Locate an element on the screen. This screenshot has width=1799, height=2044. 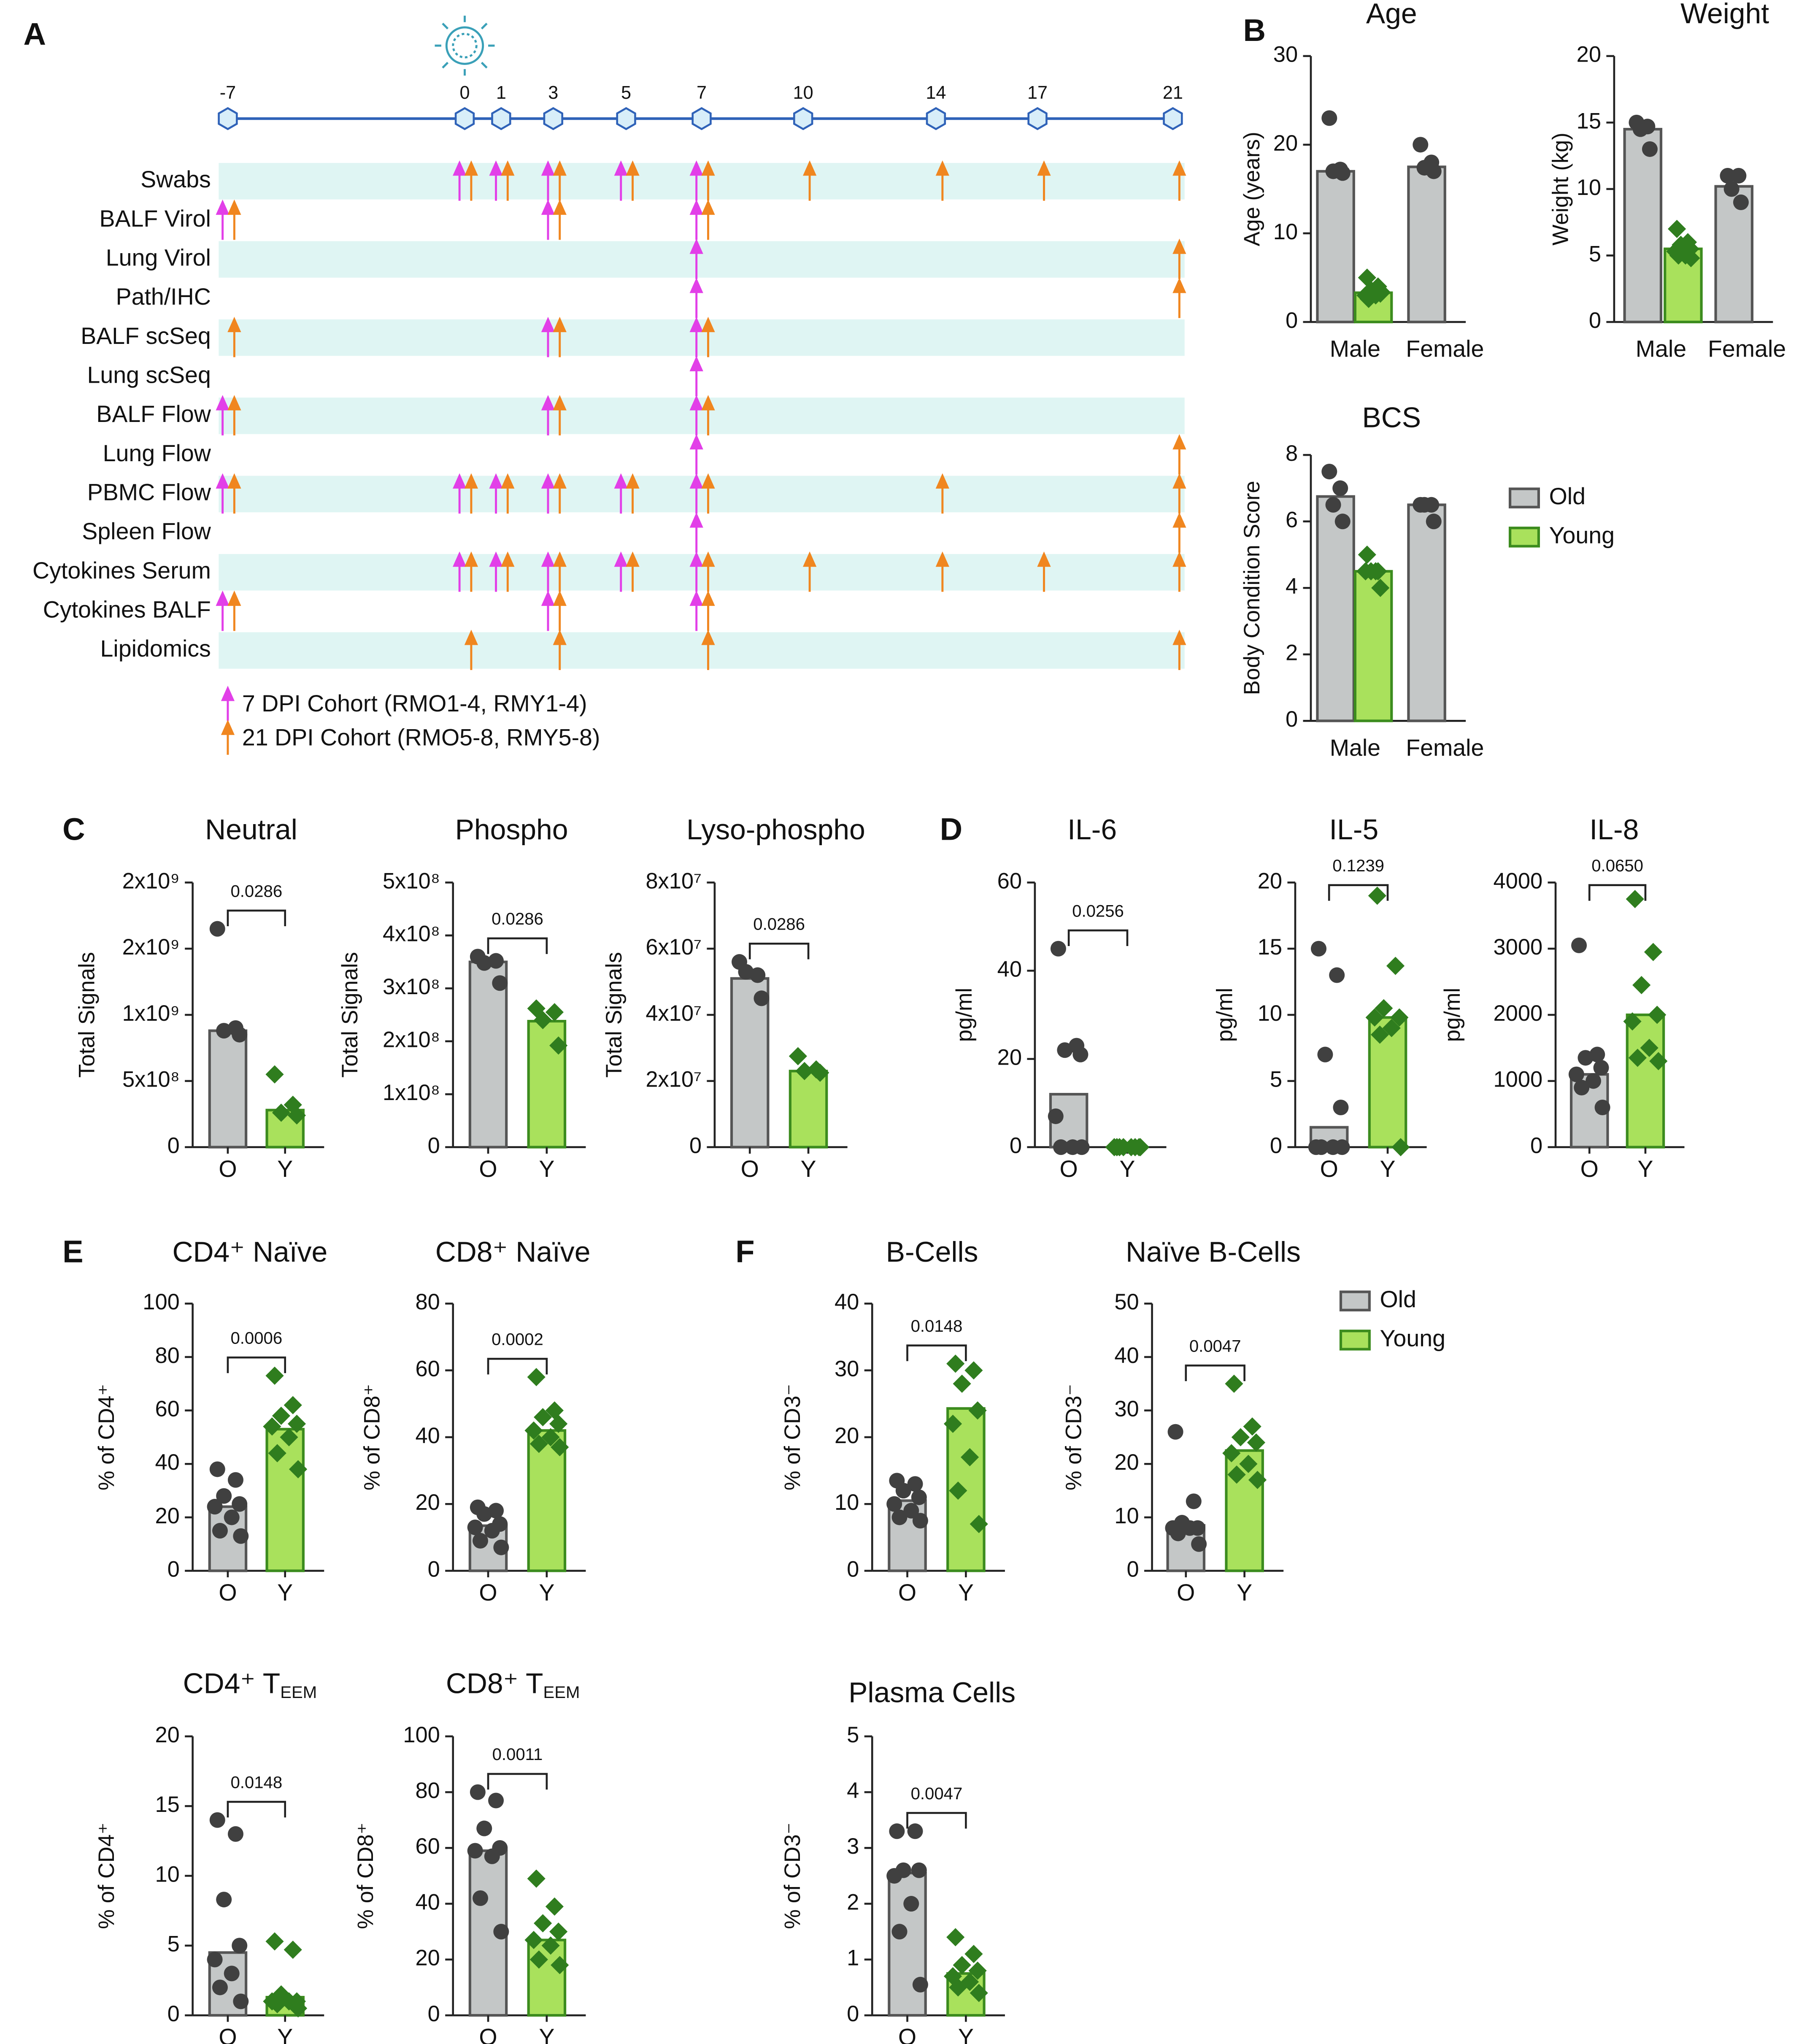
chart-title: Plasma Cells is located at coordinates (932, 1693).